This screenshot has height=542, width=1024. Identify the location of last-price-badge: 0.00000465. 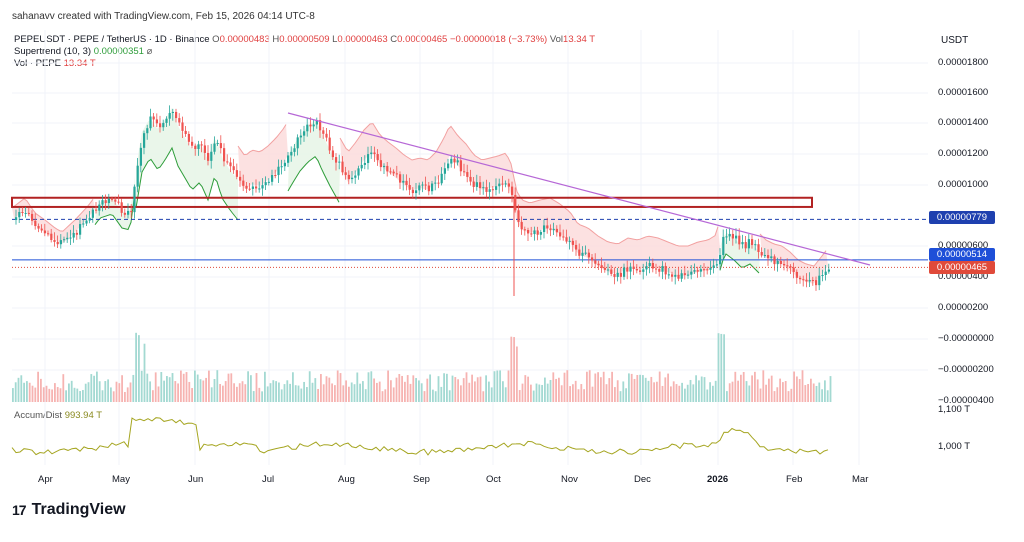
(962, 267).